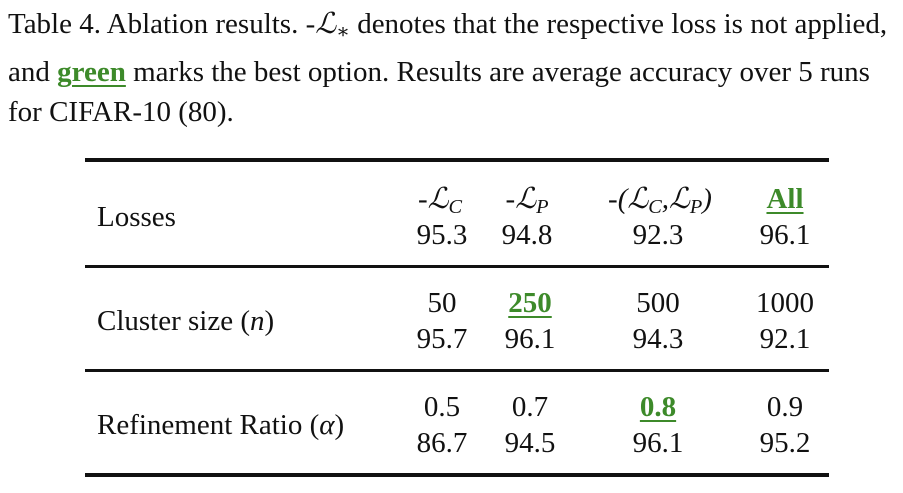 This screenshot has width=903, height=493. What do you see at coordinates (457, 475) in the screenshot?
I see `table-bottom-rule` at bounding box center [457, 475].